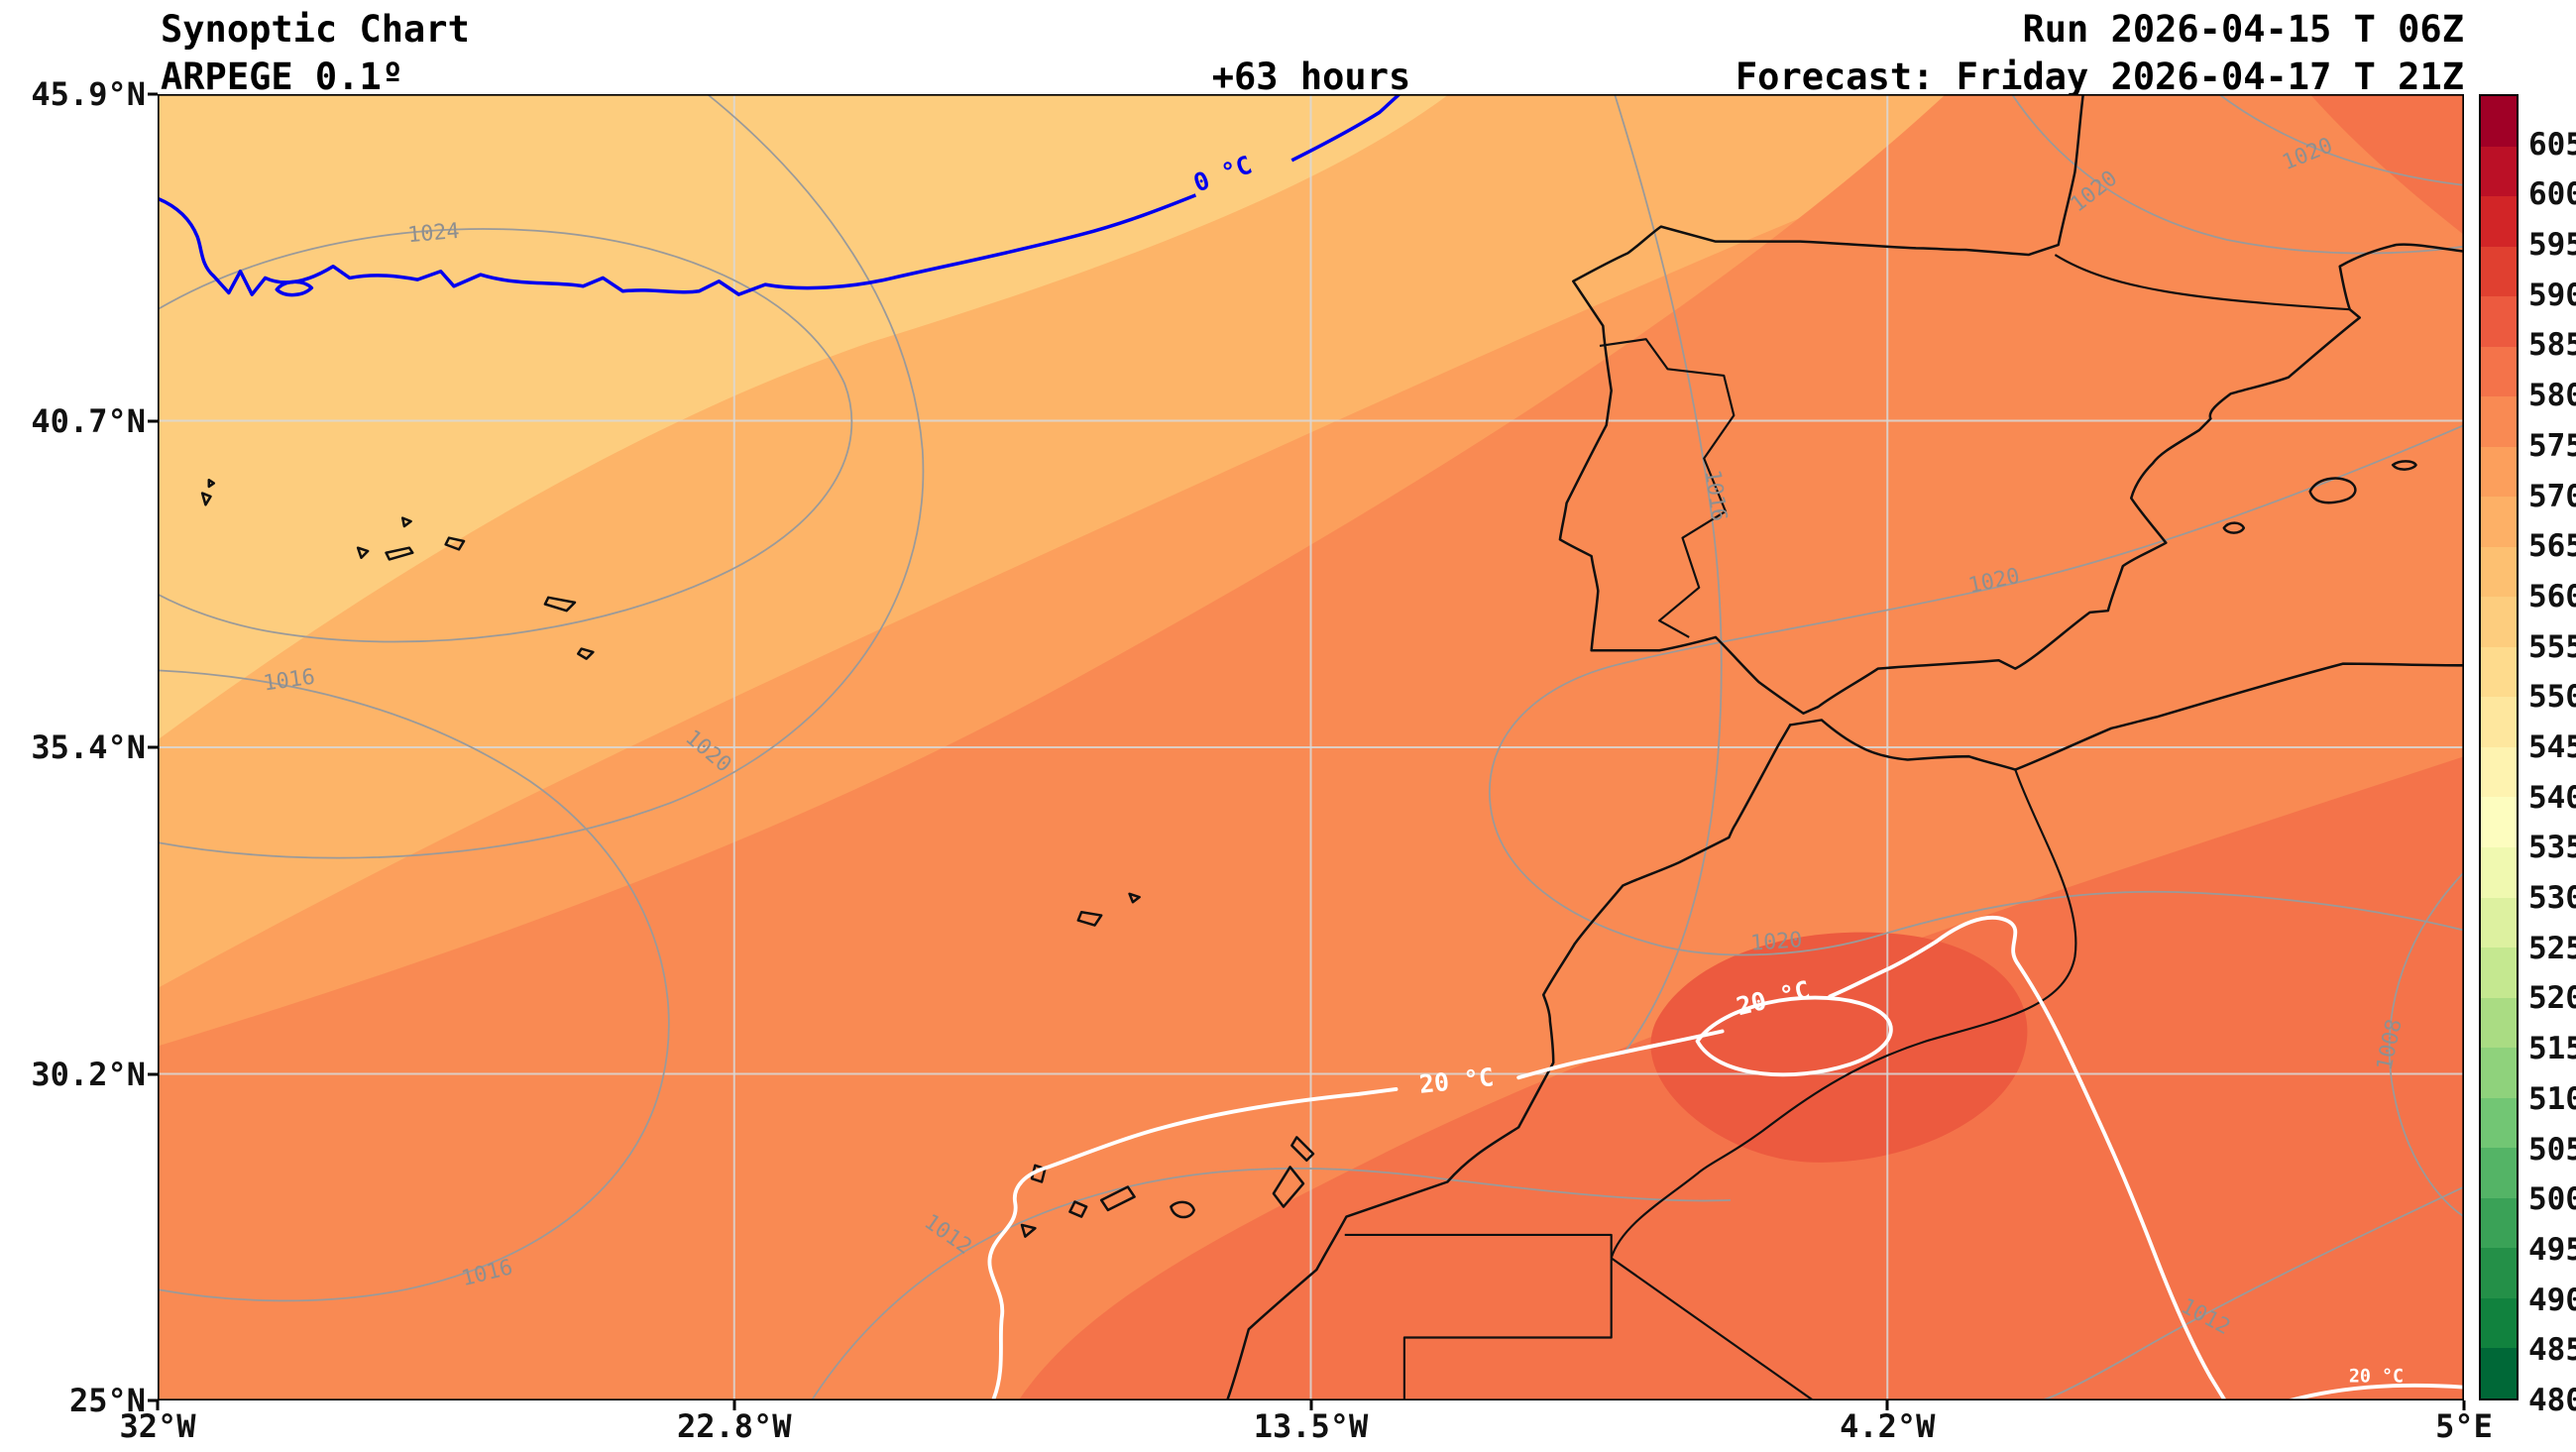 This screenshot has height=1452, width=2576. Describe the element at coordinates (2552, 797) in the screenshot. I see `colorbar-tick-label: 540` at that location.